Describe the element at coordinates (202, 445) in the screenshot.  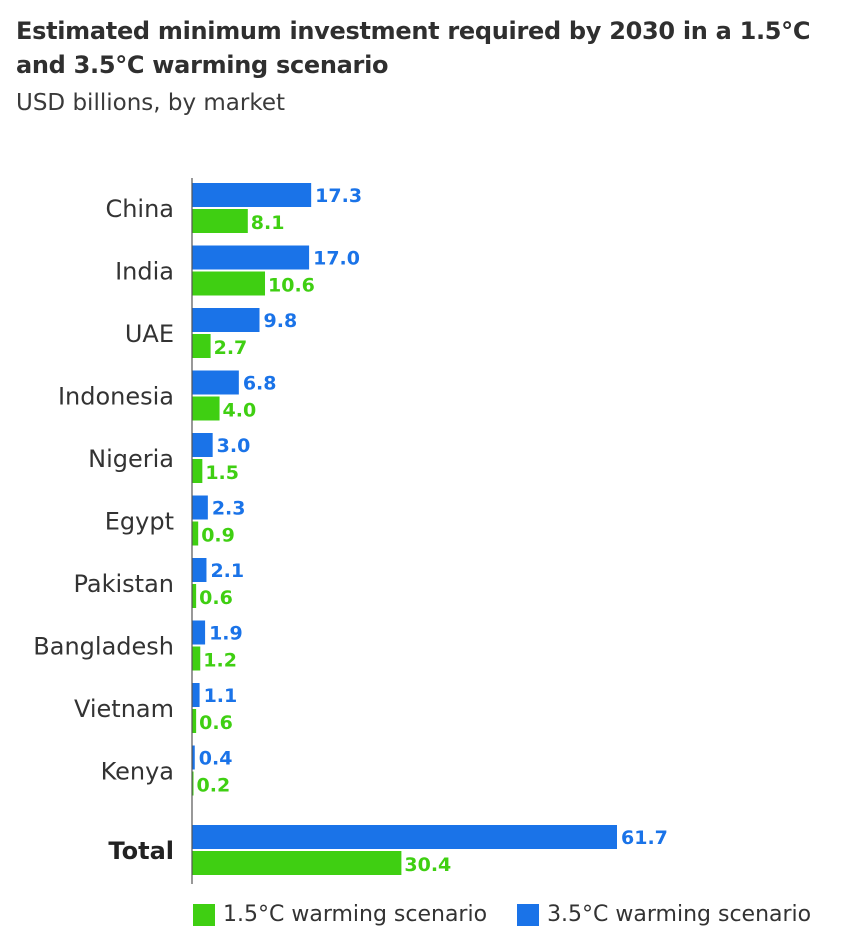
I see `bar-35c-nigeria` at that location.